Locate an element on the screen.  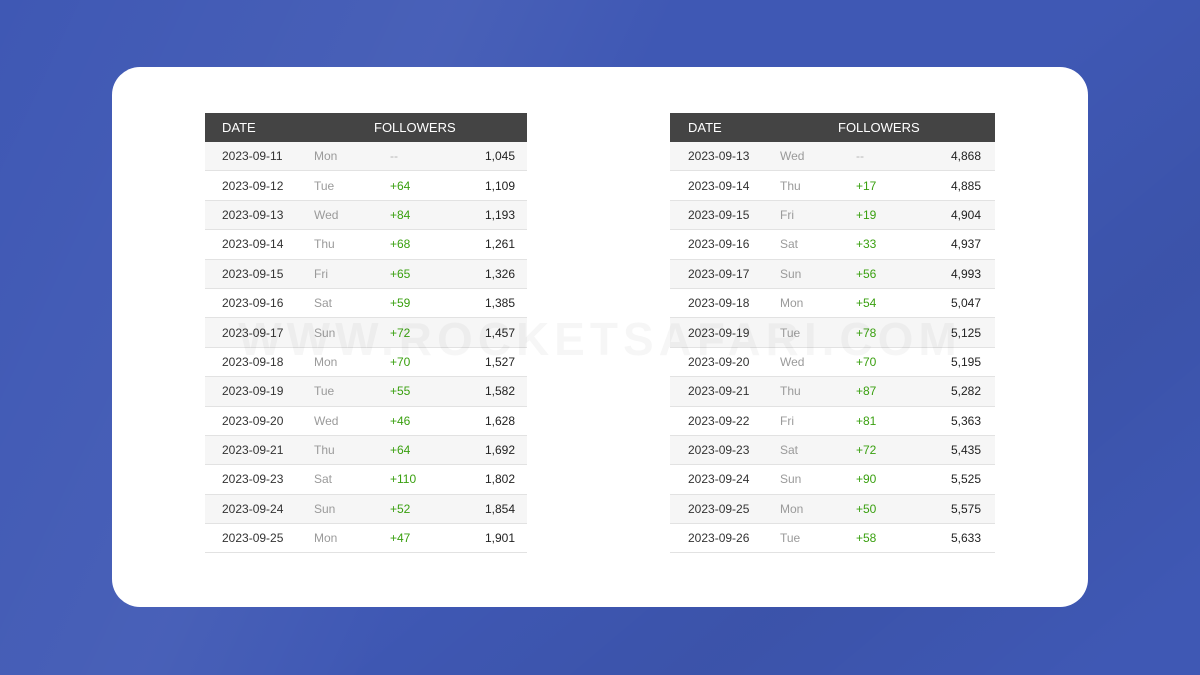
table-row: 2023-09-19 Tue +55 1,582 is located at coordinates (366, 392).